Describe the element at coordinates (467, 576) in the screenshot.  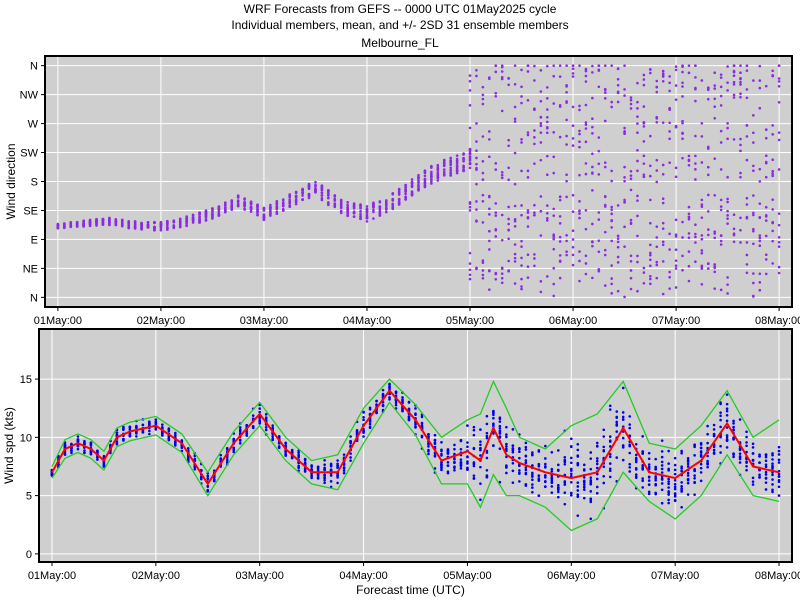
I see `speed-time-tick-label: 05May:00` at that location.